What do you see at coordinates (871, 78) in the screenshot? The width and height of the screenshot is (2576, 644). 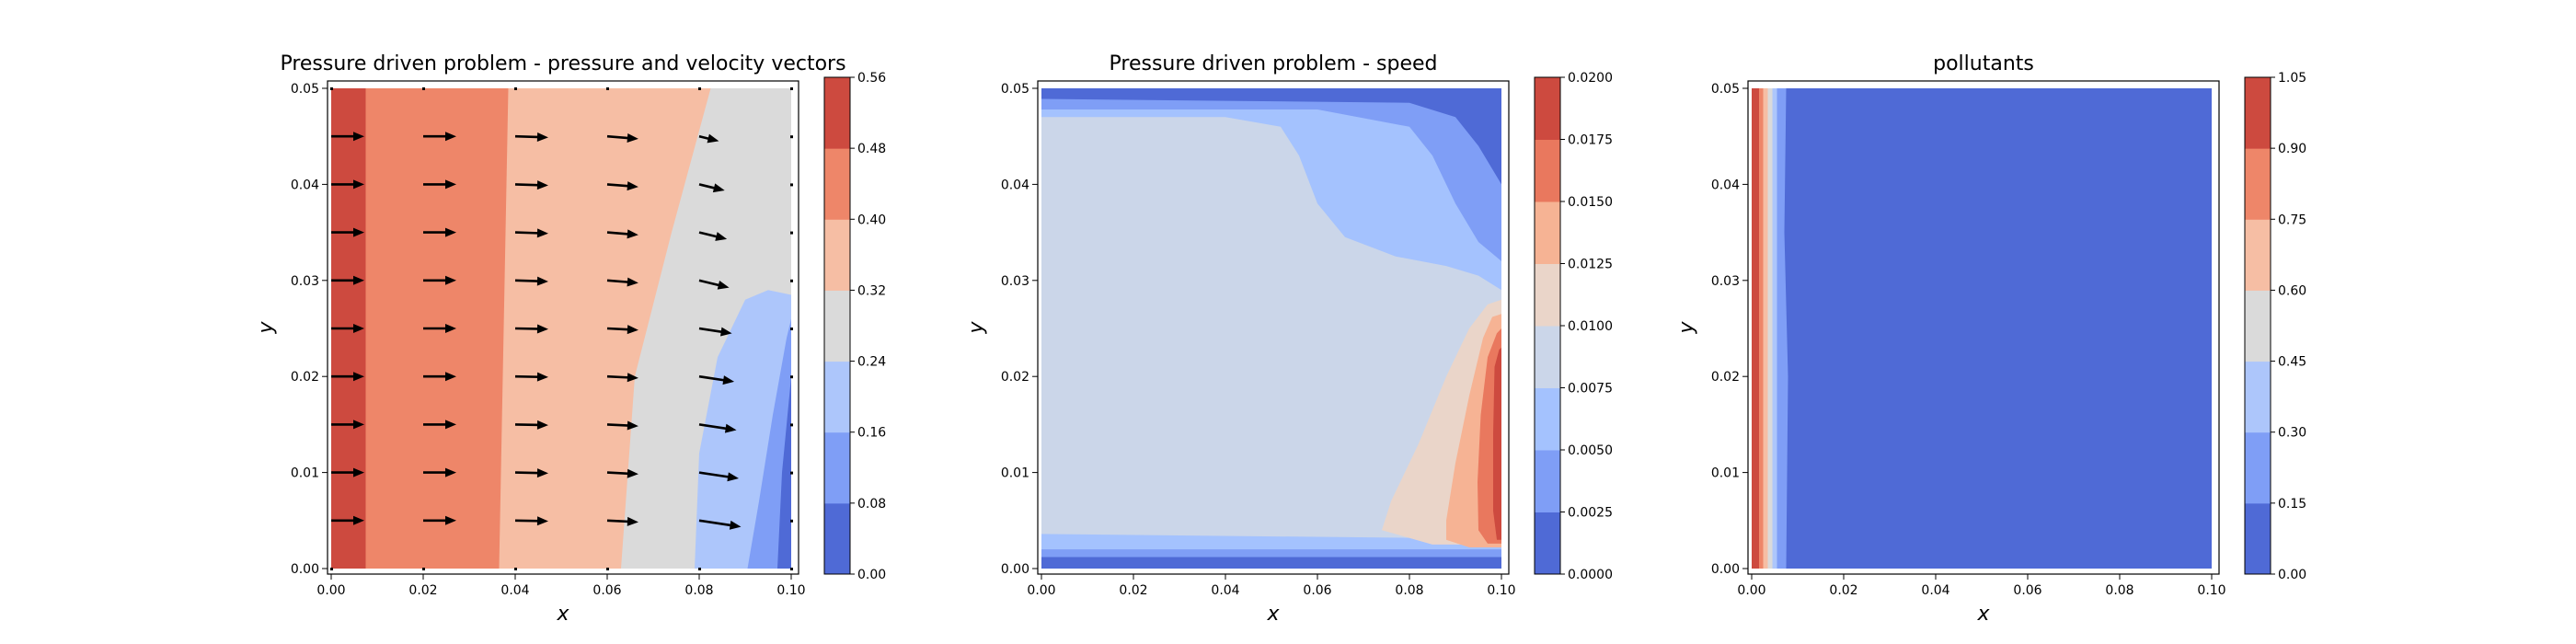 I see `colorbar-tick-label: 0.56` at bounding box center [871, 78].